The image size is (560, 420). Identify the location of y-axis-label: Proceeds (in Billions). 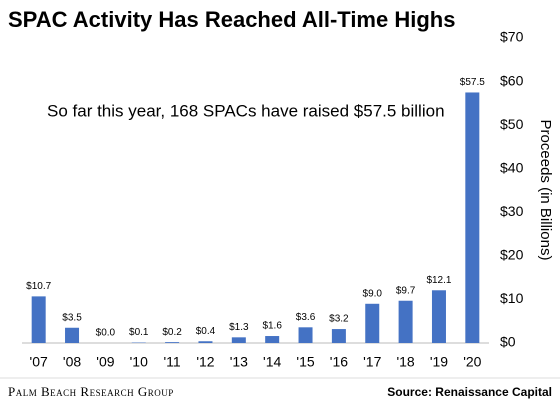
(545, 190).